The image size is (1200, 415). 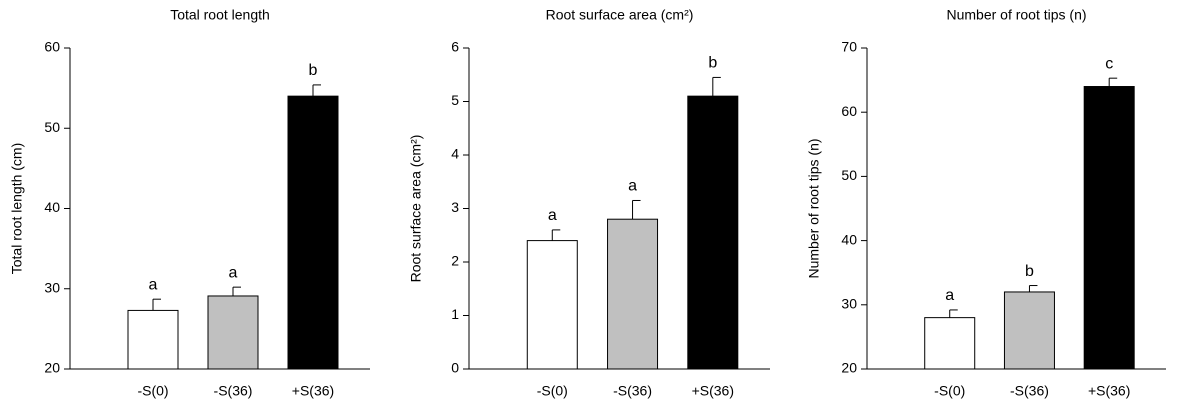 What do you see at coordinates (620, 15) in the screenshot?
I see `chart-title: Root surface area (cm²)` at bounding box center [620, 15].